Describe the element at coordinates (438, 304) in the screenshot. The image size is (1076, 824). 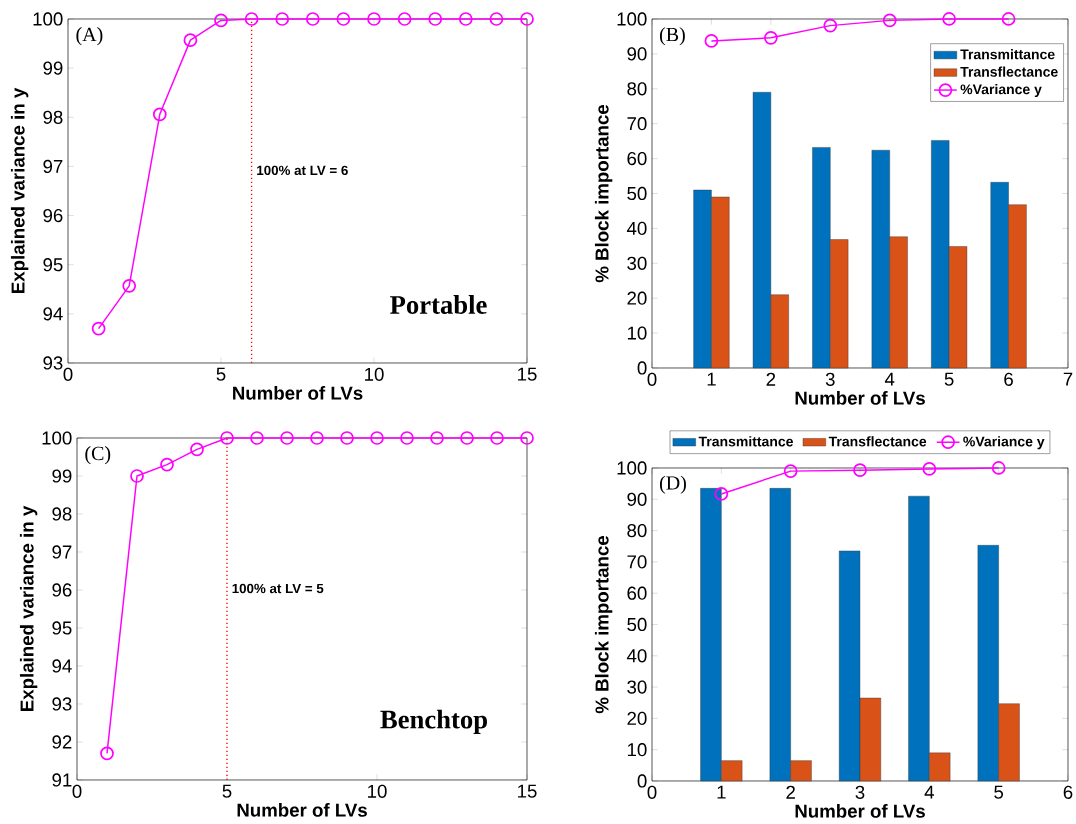
I see `annotation: Portable` at that location.